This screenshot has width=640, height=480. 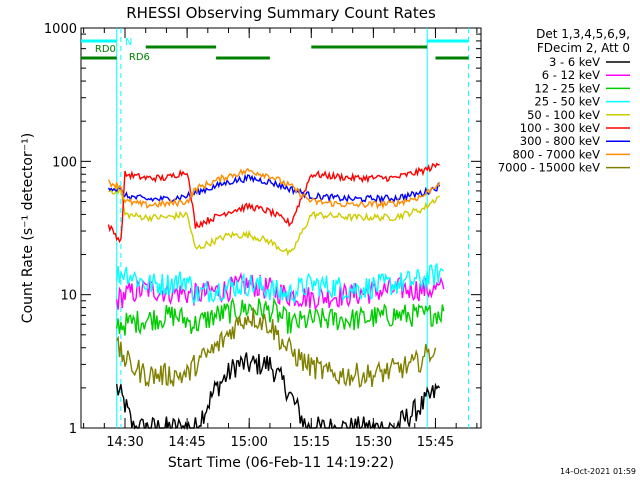 What do you see at coordinates (64, 162) in the screenshot?
I see `y-tick-label: 100` at bounding box center [64, 162].